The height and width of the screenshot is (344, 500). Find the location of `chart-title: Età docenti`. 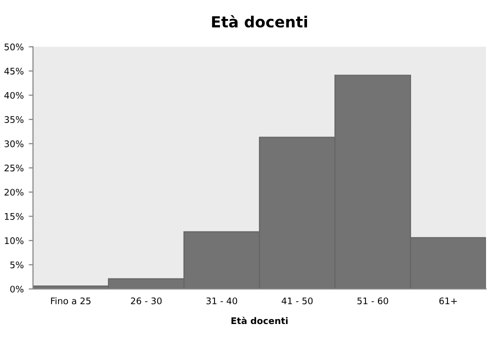

chart-title: Età docenti is located at coordinates (260, 21).